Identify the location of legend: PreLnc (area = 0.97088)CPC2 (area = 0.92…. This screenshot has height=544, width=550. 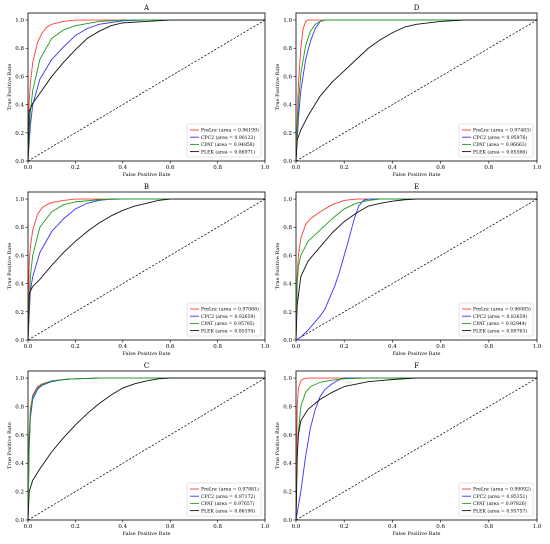
(224, 319).